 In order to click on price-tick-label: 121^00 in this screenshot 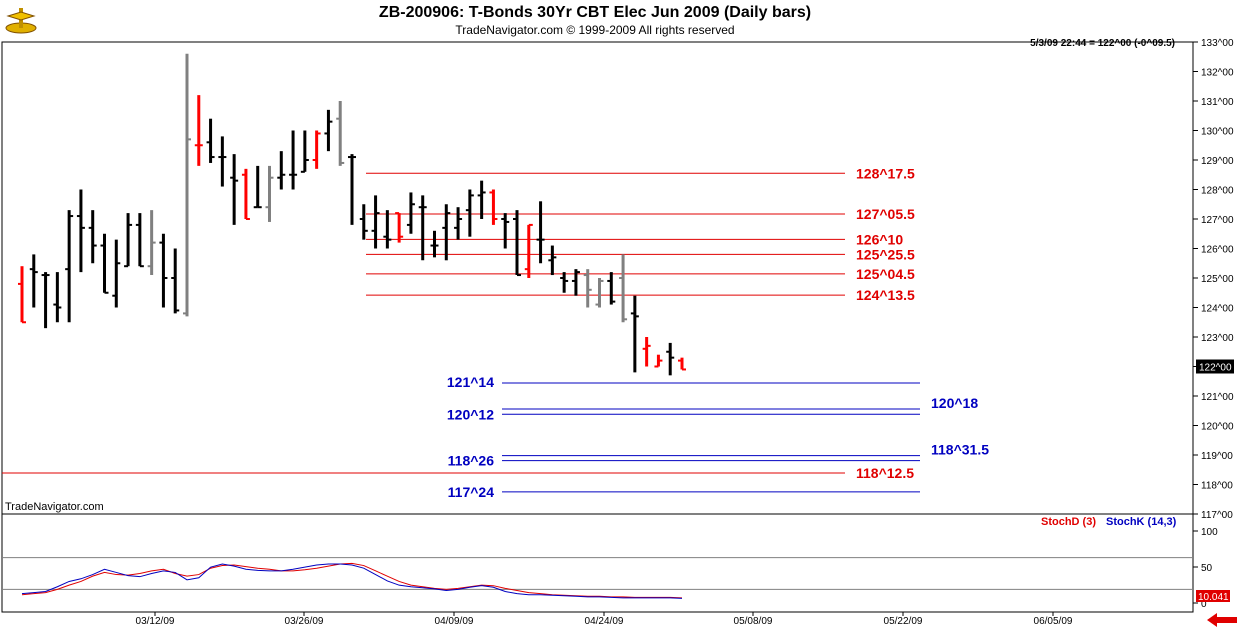, I will do `click(1217, 397)`.